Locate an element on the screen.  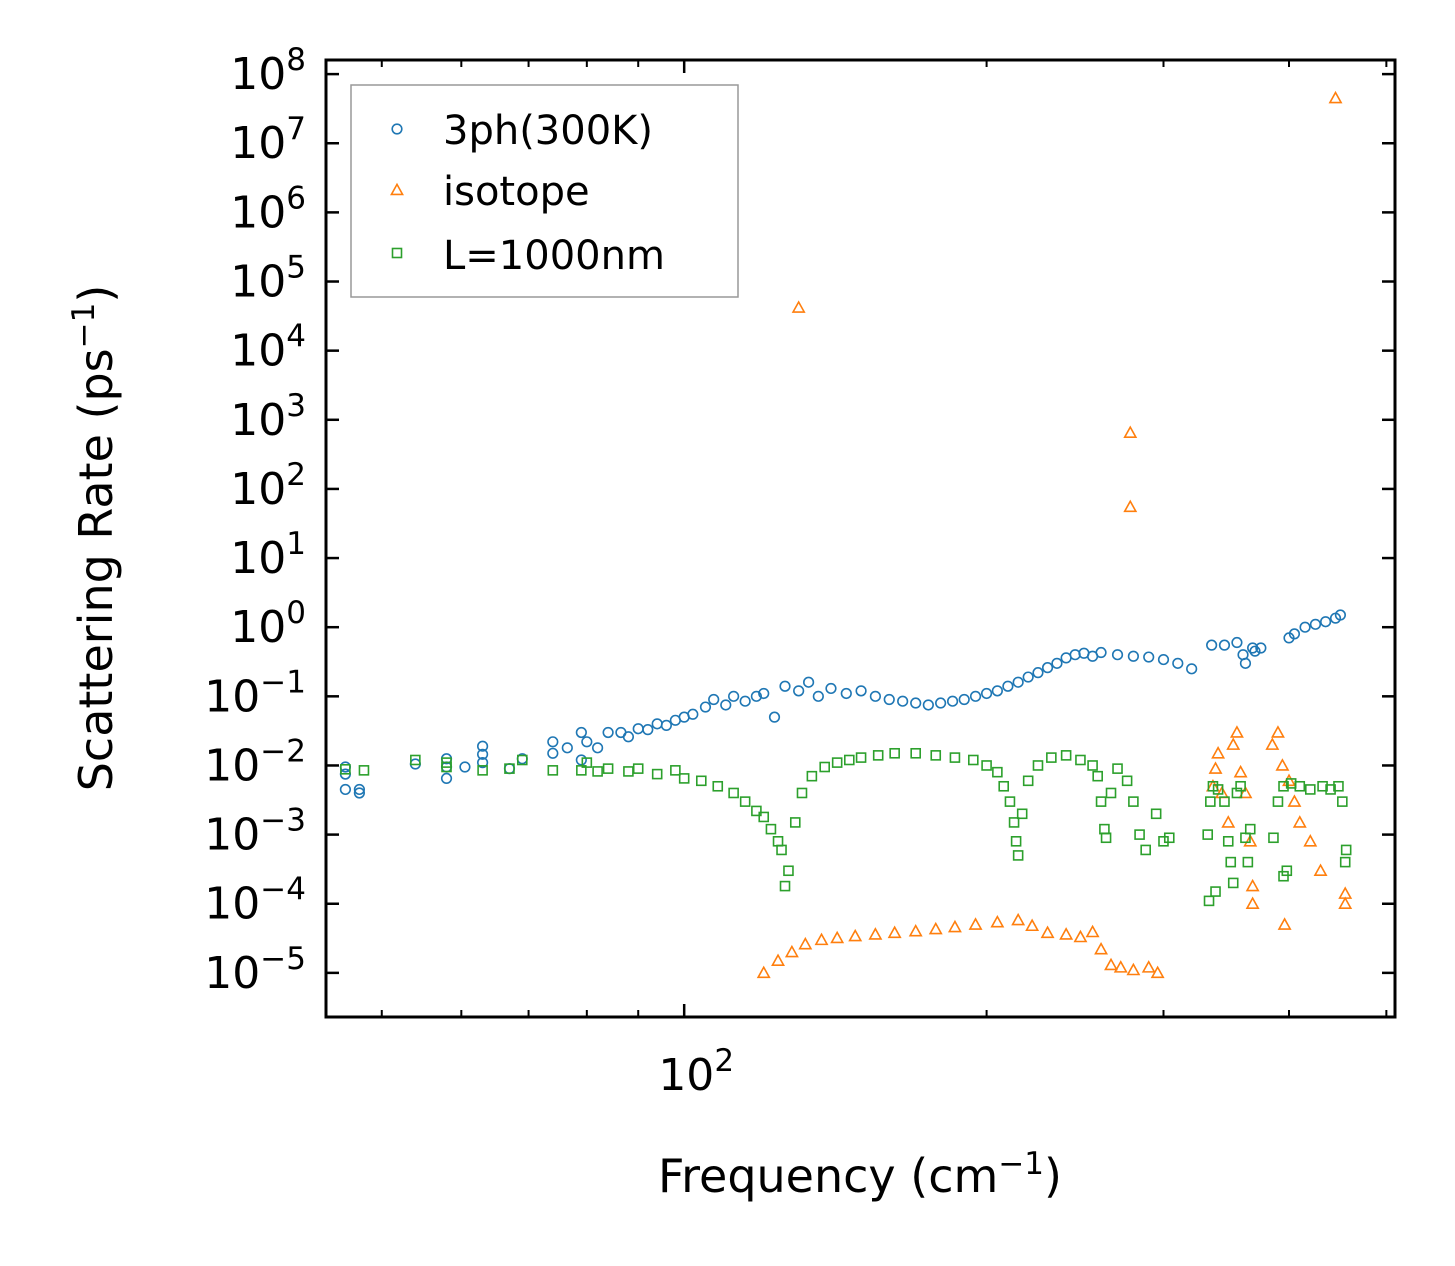
y-tick-label: 10¹ is located at coordinates (268, 555).